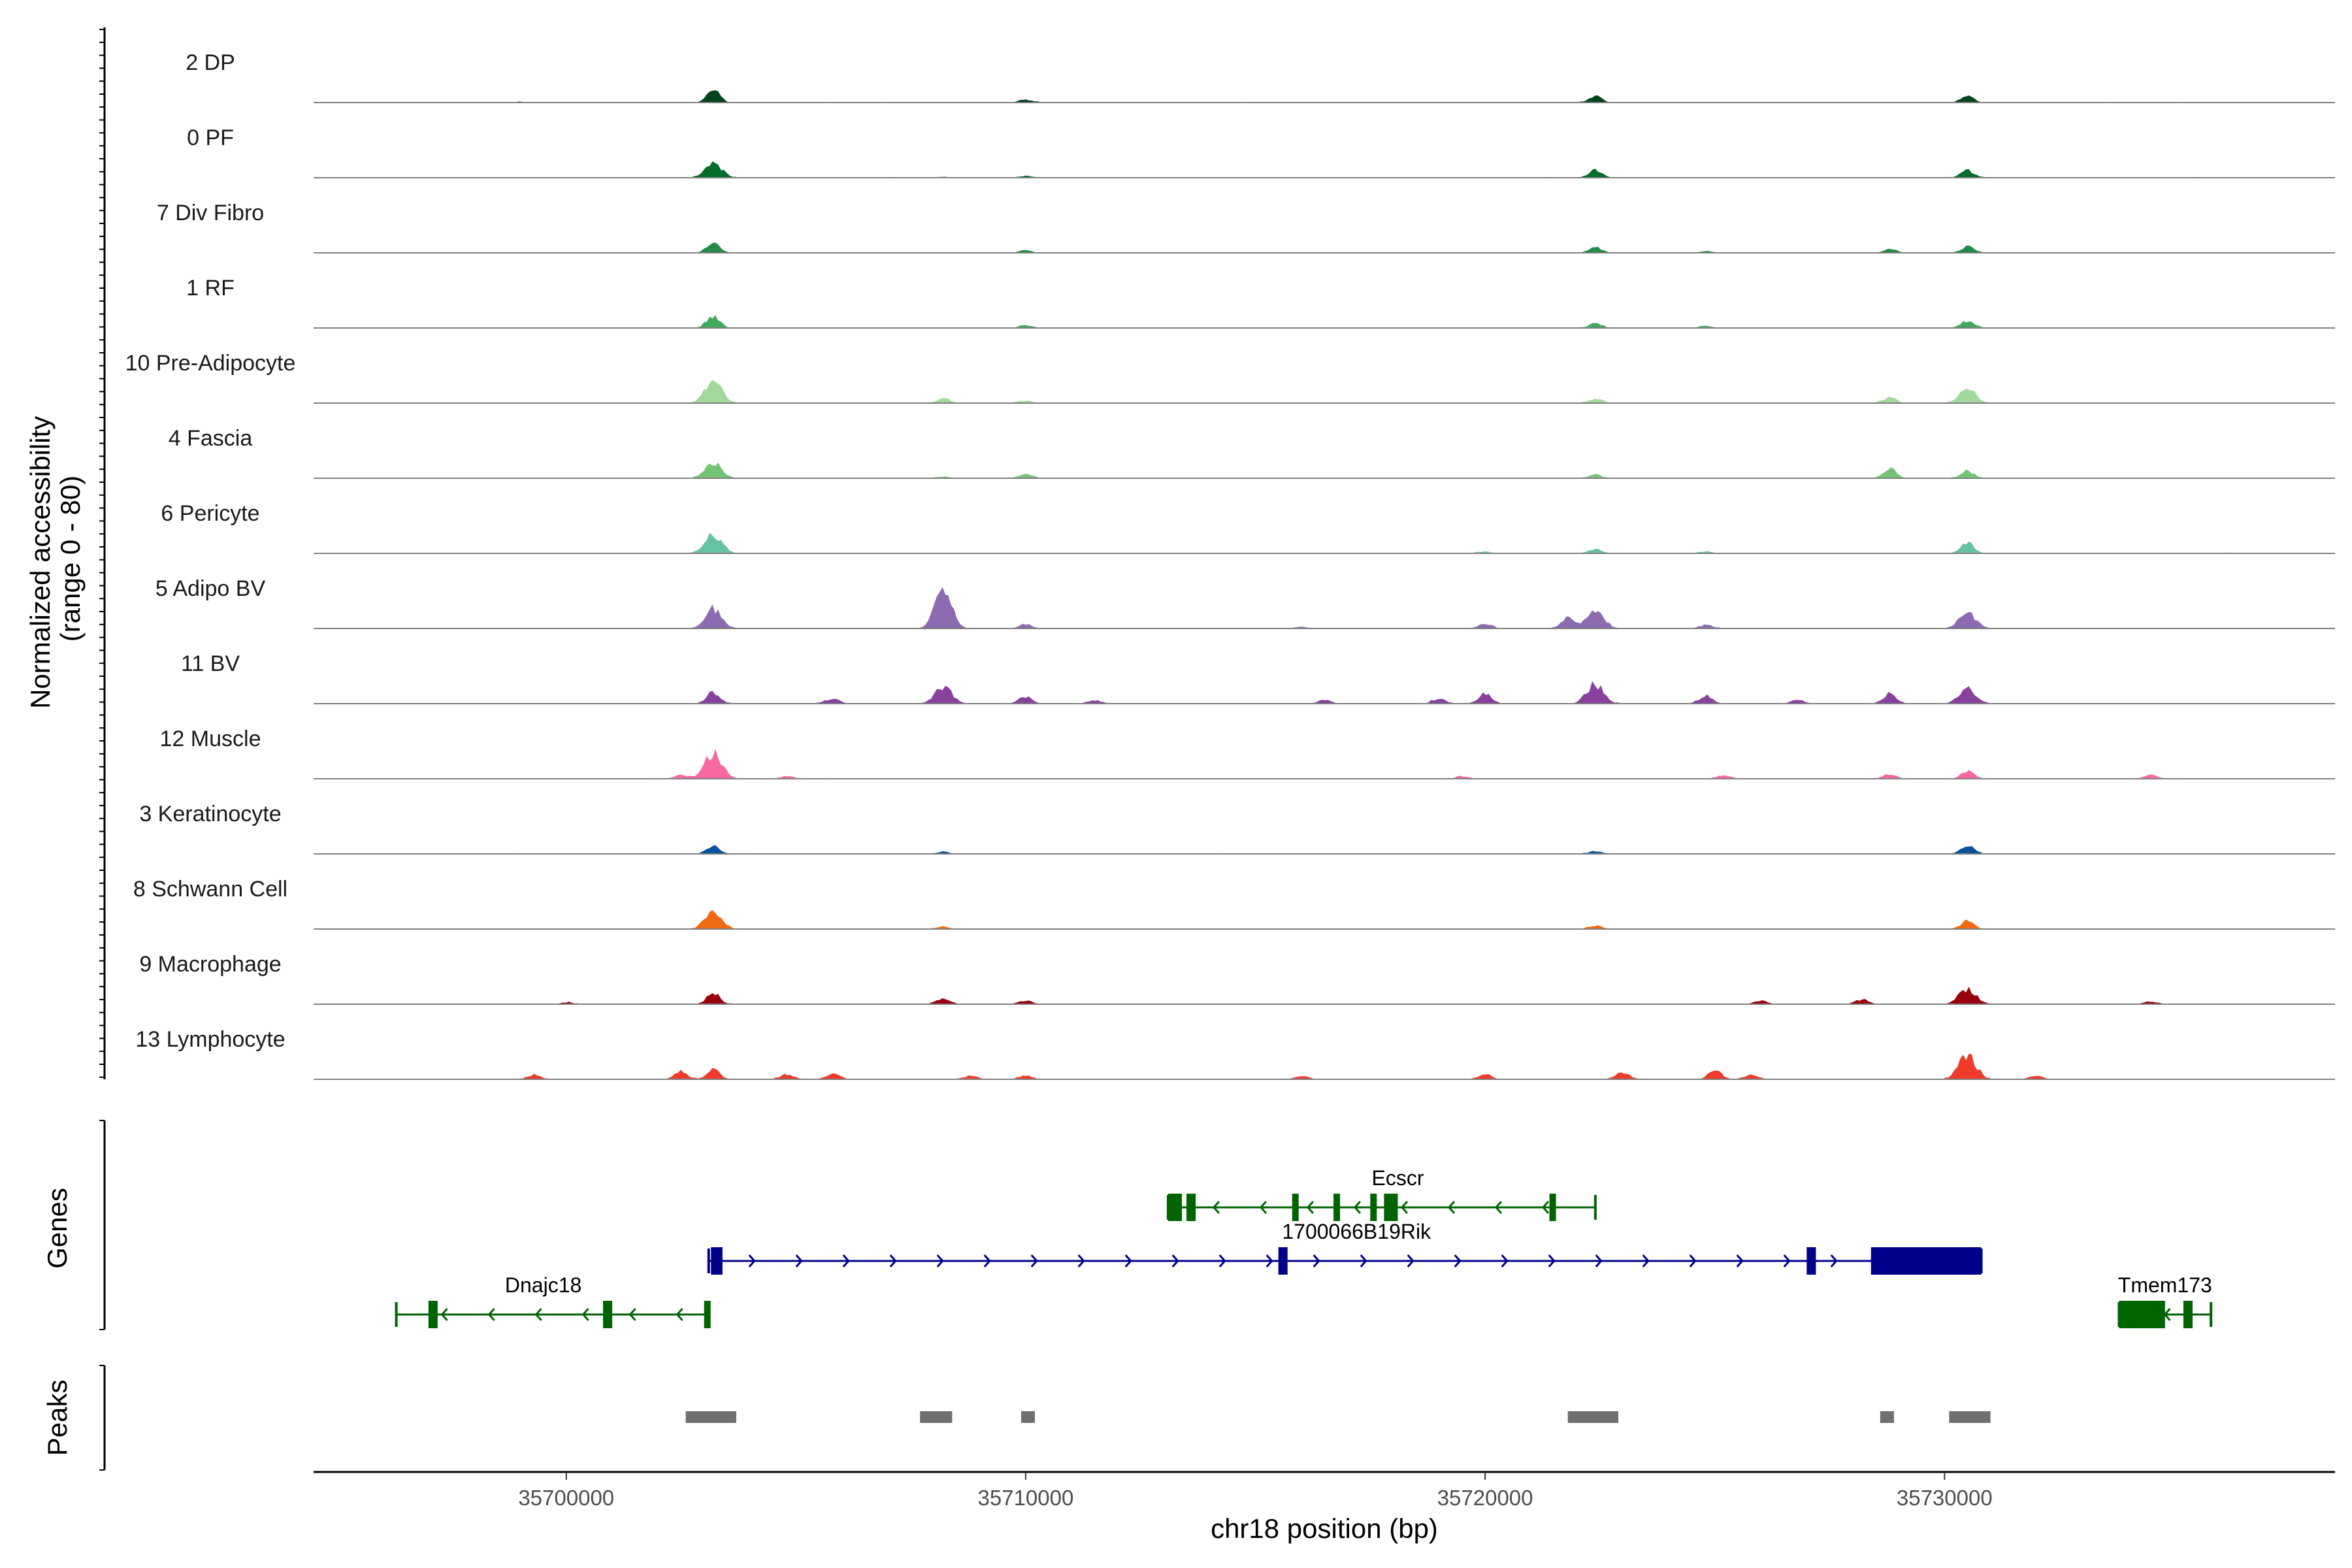 The image size is (2352, 1568). What do you see at coordinates (553, 1300) in the screenshot?
I see `gene-dnajc18: Dnajc18` at bounding box center [553, 1300].